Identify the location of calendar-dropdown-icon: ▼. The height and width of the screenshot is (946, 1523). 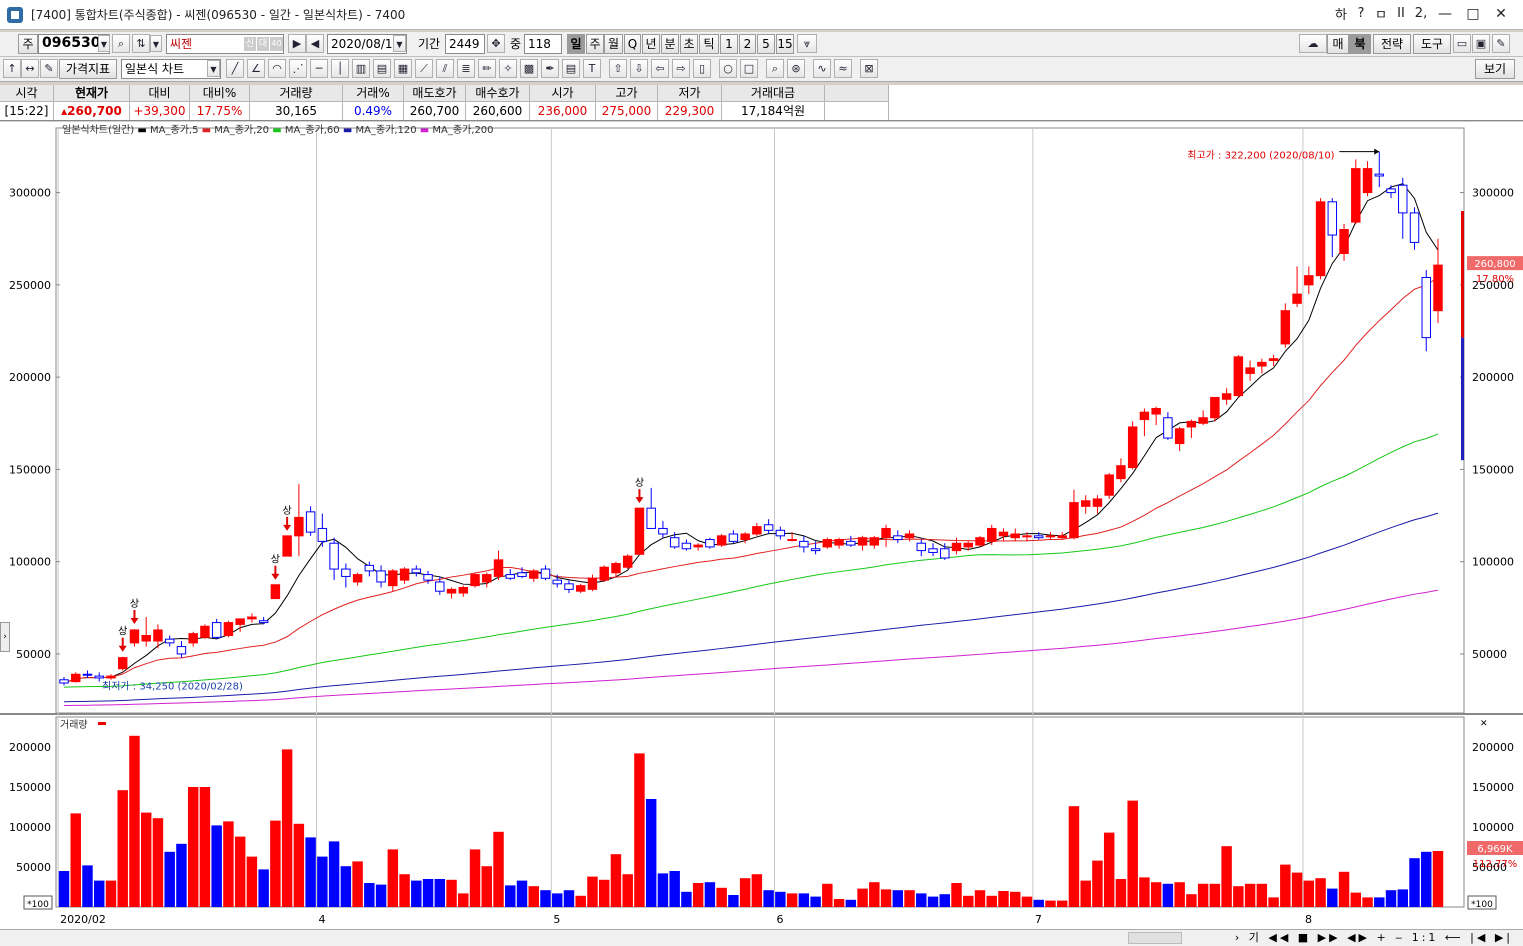
(399, 43).